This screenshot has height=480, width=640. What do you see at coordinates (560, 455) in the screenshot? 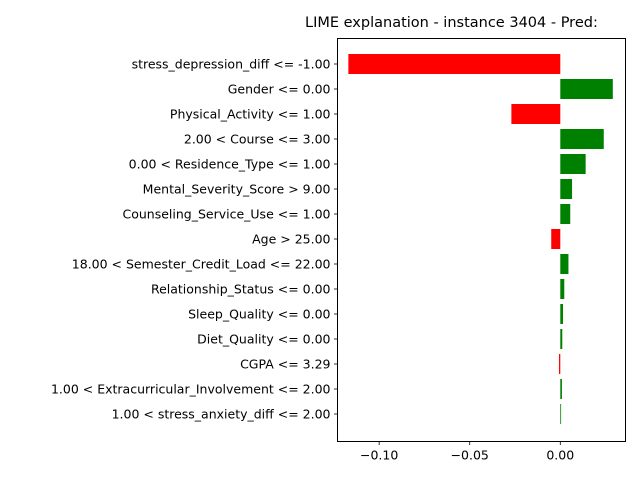
I see `x-tick-label-2: 0.00` at bounding box center [560, 455].